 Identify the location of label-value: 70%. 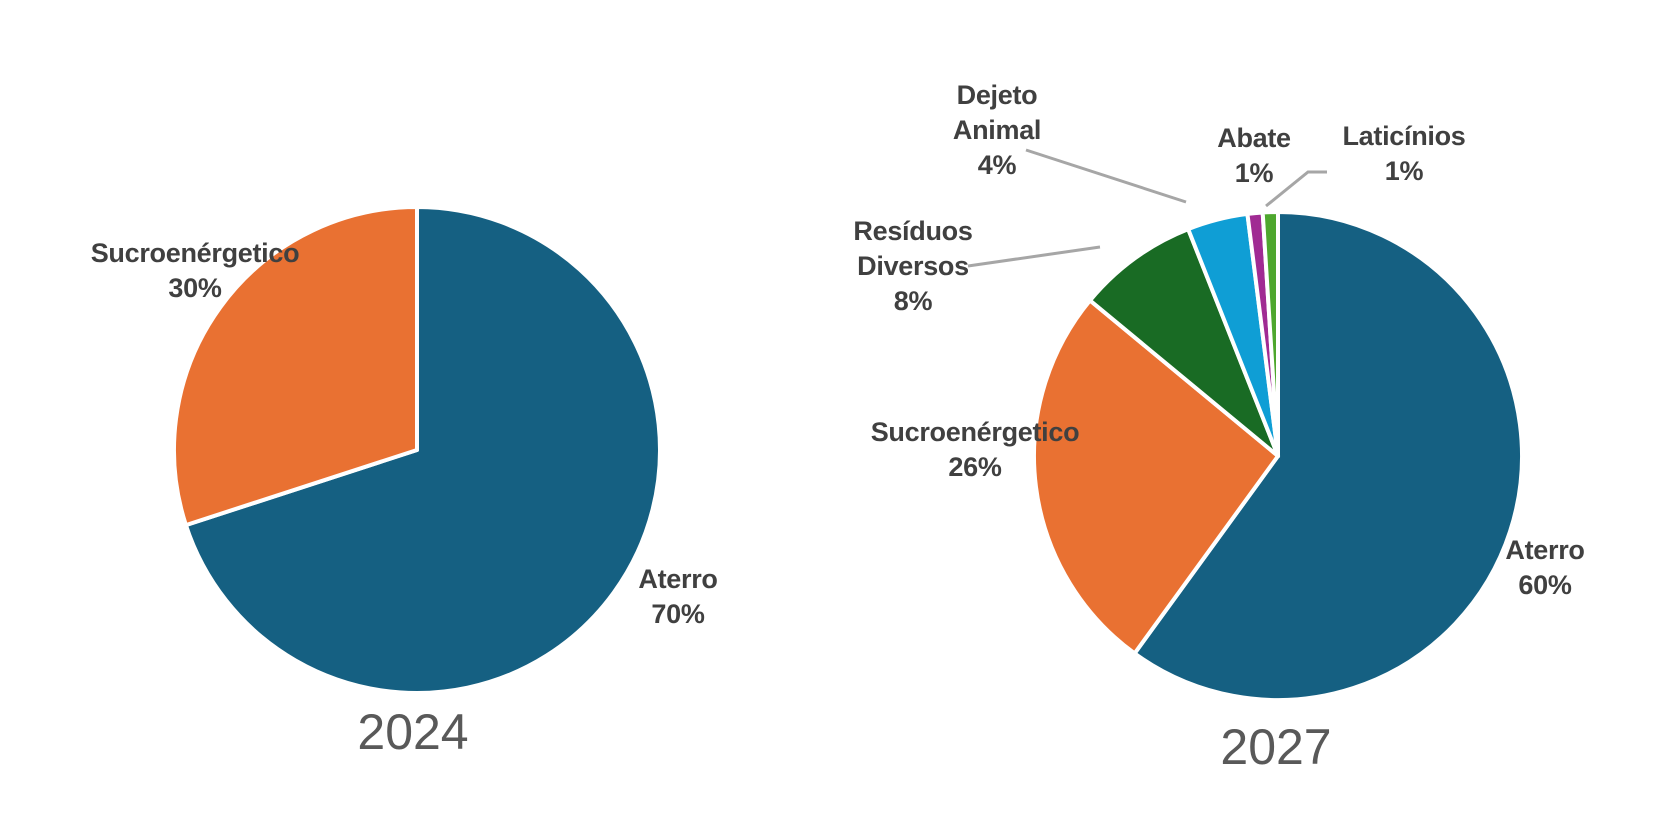
(678, 614).